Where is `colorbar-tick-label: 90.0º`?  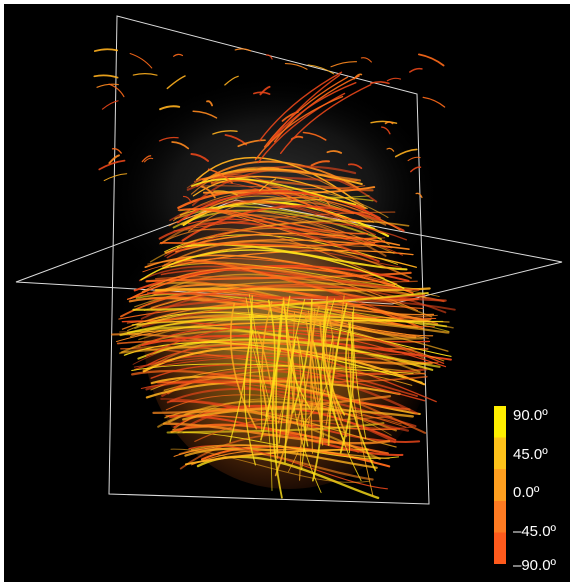
colorbar-tick-label: 90.0º is located at coordinates (530, 415).